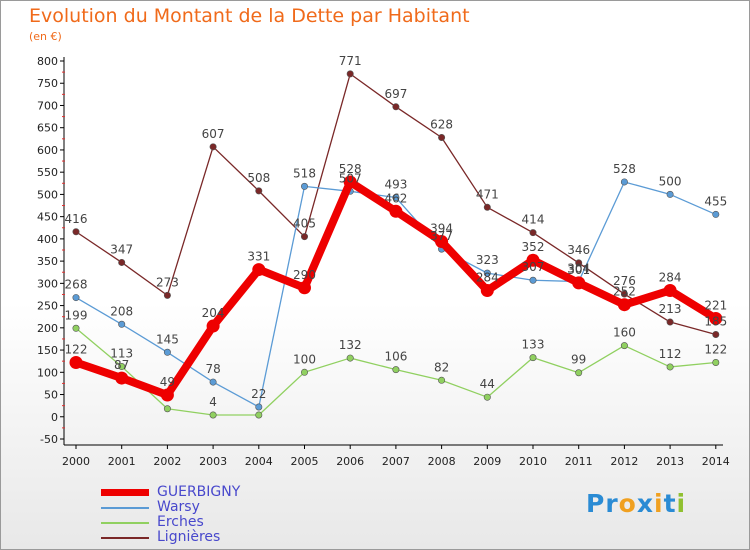 This screenshot has width=750, height=550. I want to click on data-label: 49, so click(167, 382).